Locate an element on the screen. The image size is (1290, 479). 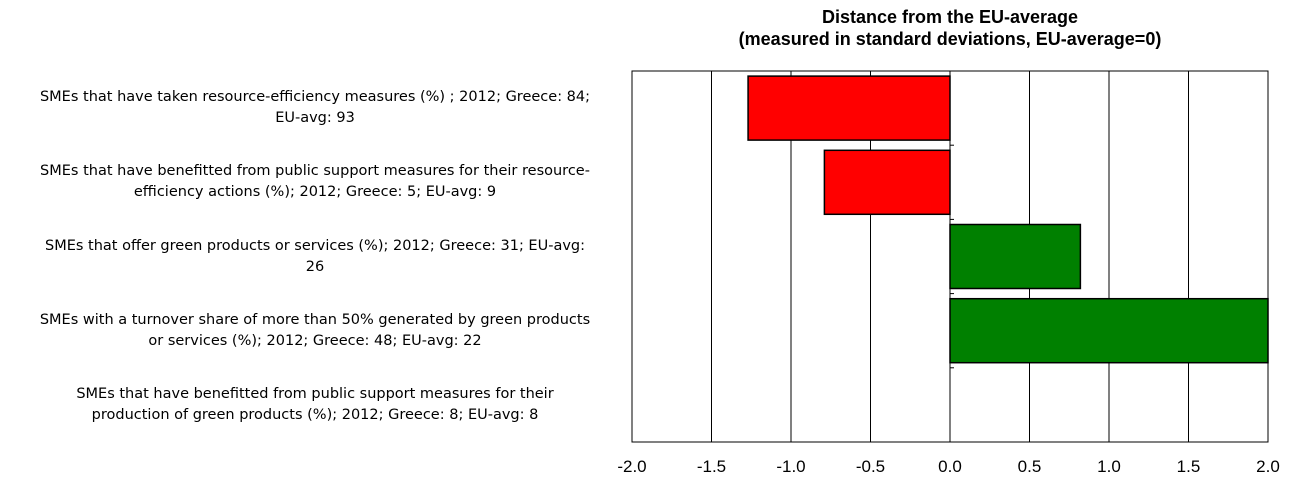
x-tick-label: -1.5 is located at coordinates (711, 466).